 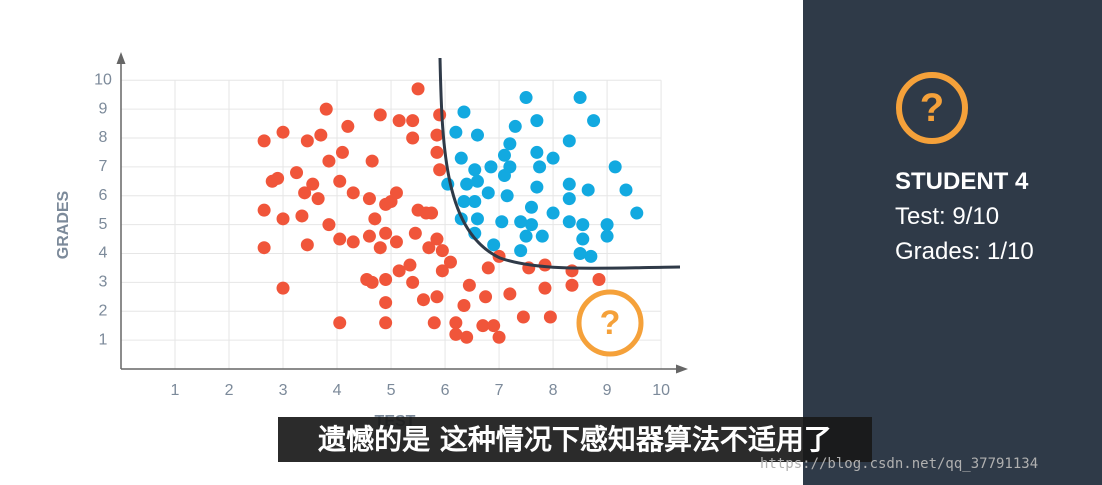 What do you see at coordinates (103, 339) in the screenshot?
I see `y-tick-label: 1` at bounding box center [103, 339].